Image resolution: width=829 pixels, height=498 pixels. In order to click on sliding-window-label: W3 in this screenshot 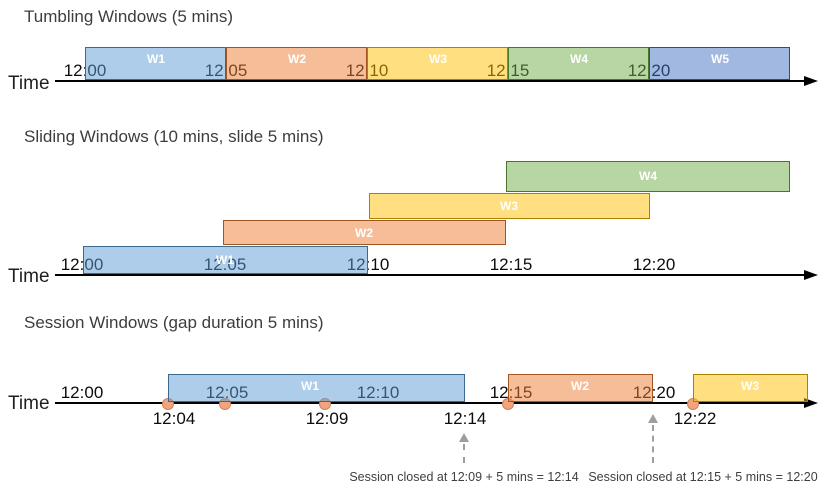, I will do `click(509, 206)`.